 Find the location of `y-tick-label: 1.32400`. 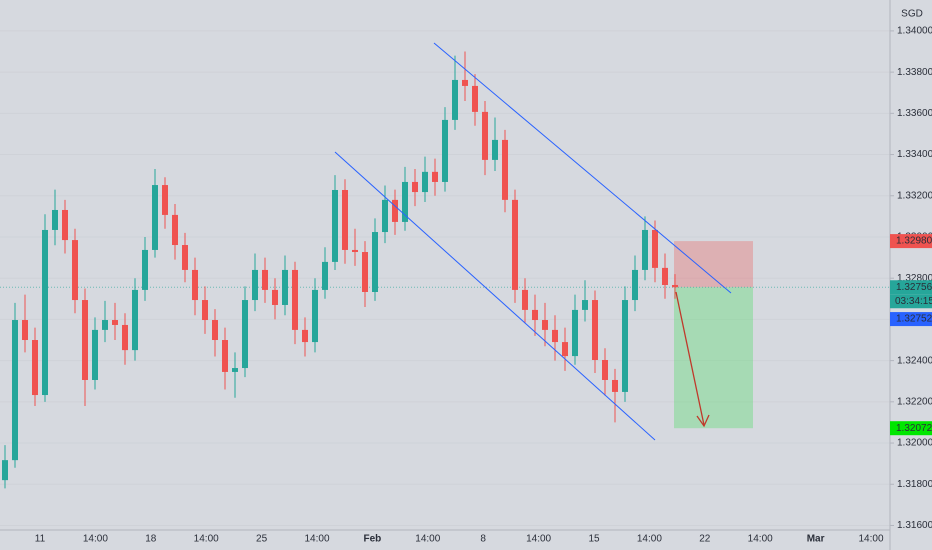

y-tick-label: 1.32400 is located at coordinates (914, 360).